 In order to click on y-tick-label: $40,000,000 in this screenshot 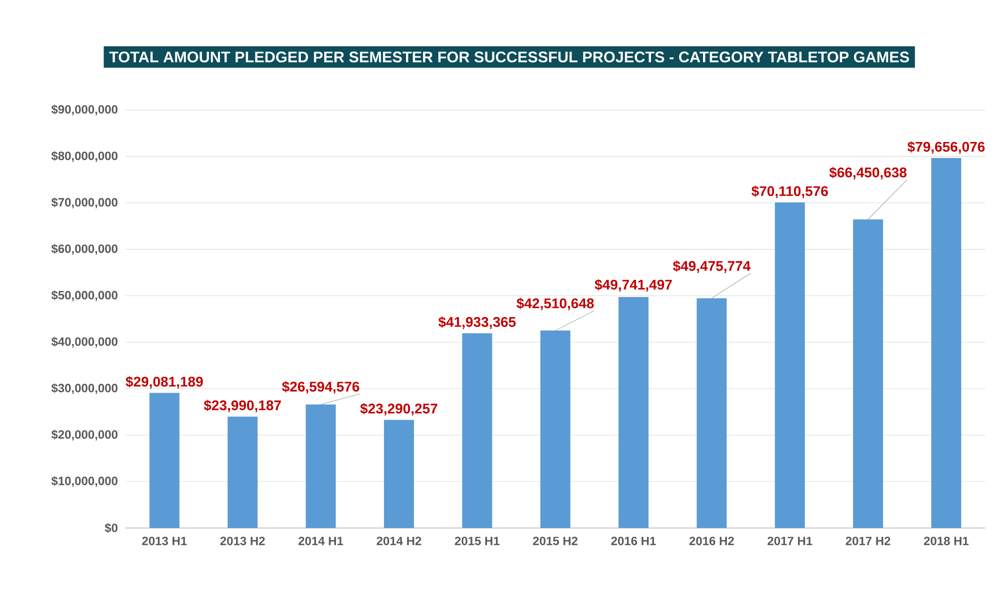, I will do `click(84, 342)`.